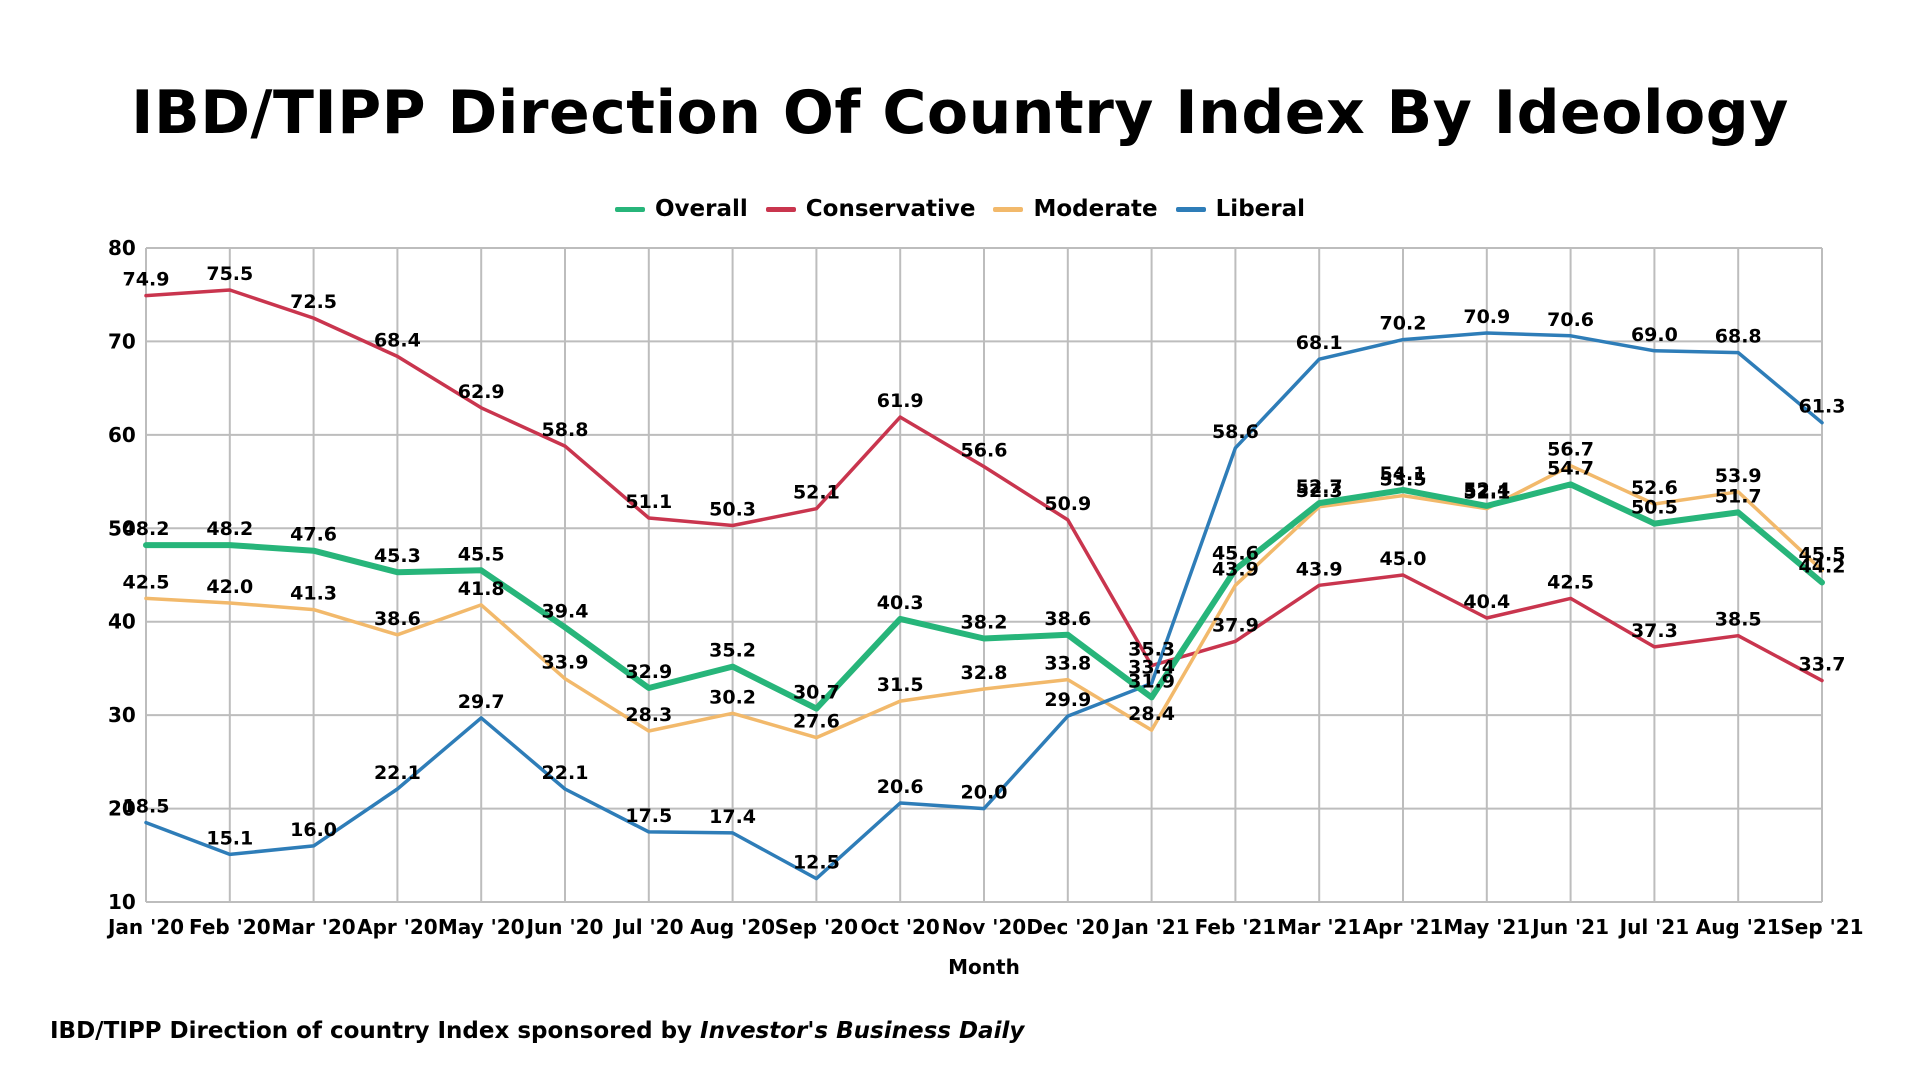 This screenshot has height=1080, width=1920. I want to click on data-label: 30.7, so click(816, 693).